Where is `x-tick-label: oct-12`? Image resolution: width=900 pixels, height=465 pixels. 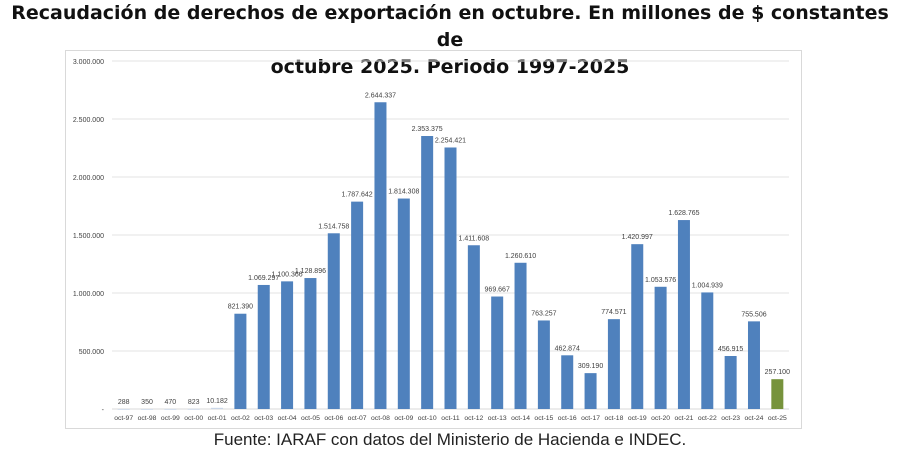 x-tick-label: oct-12 is located at coordinates (473, 418).